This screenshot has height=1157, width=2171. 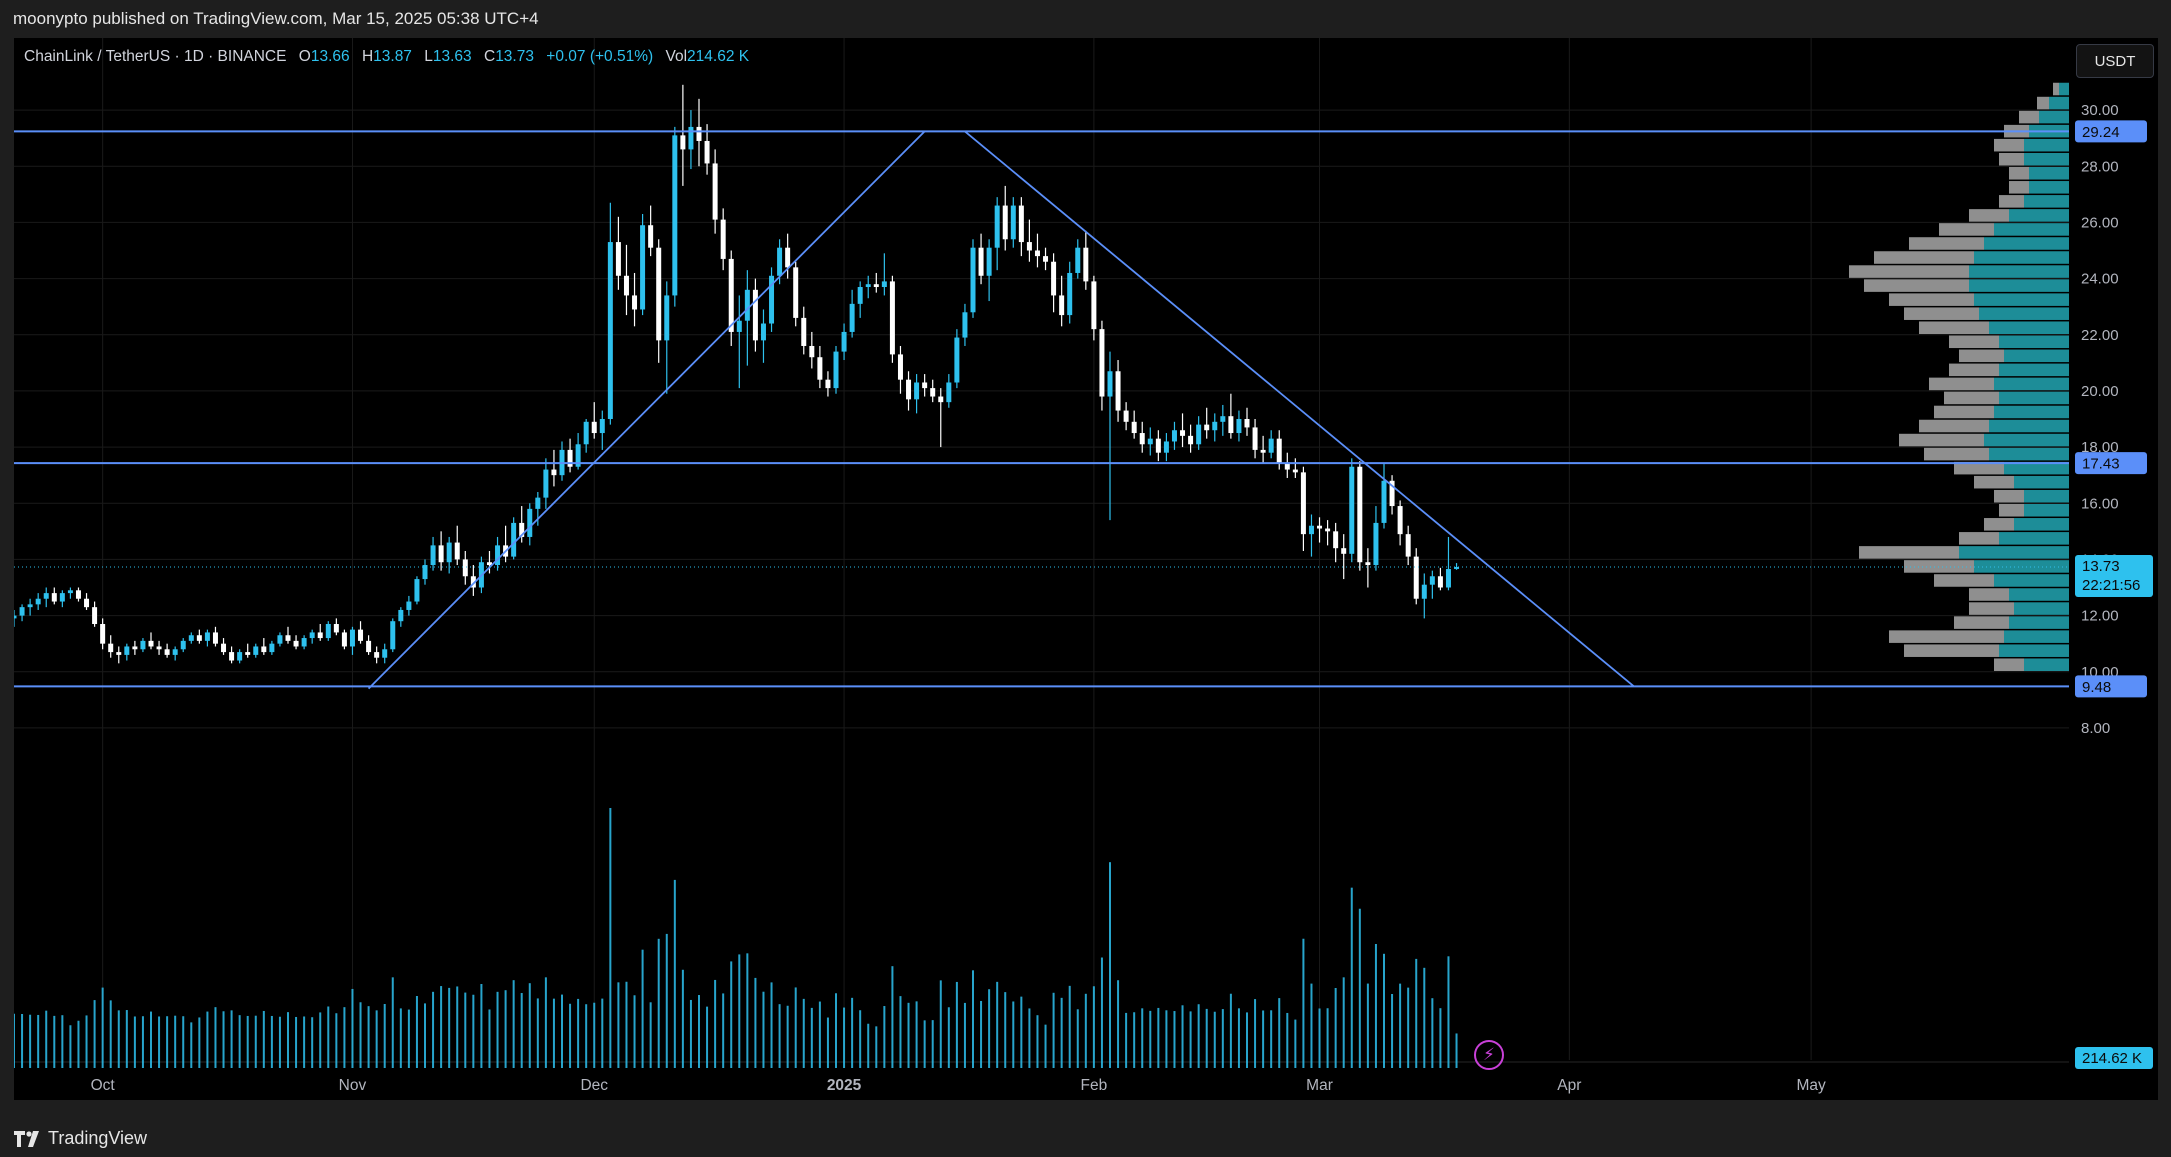 I want to click on tradingview-logo: TradingView, so click(x=80, y=1138).